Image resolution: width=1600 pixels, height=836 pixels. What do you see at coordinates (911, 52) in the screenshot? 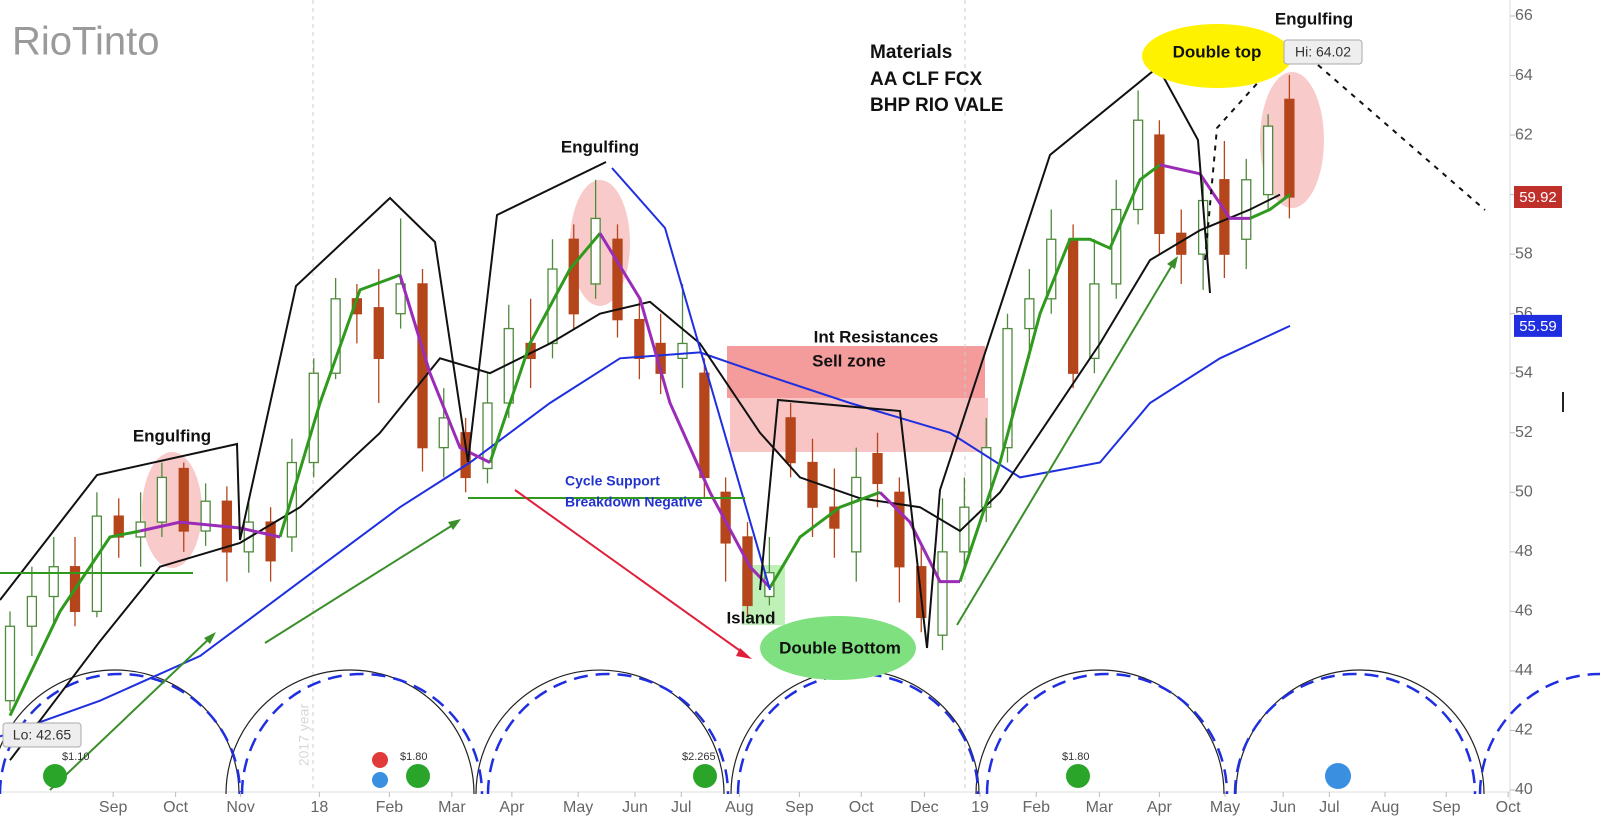
I see `annotation: Materials` at bounding box center [911, 52].